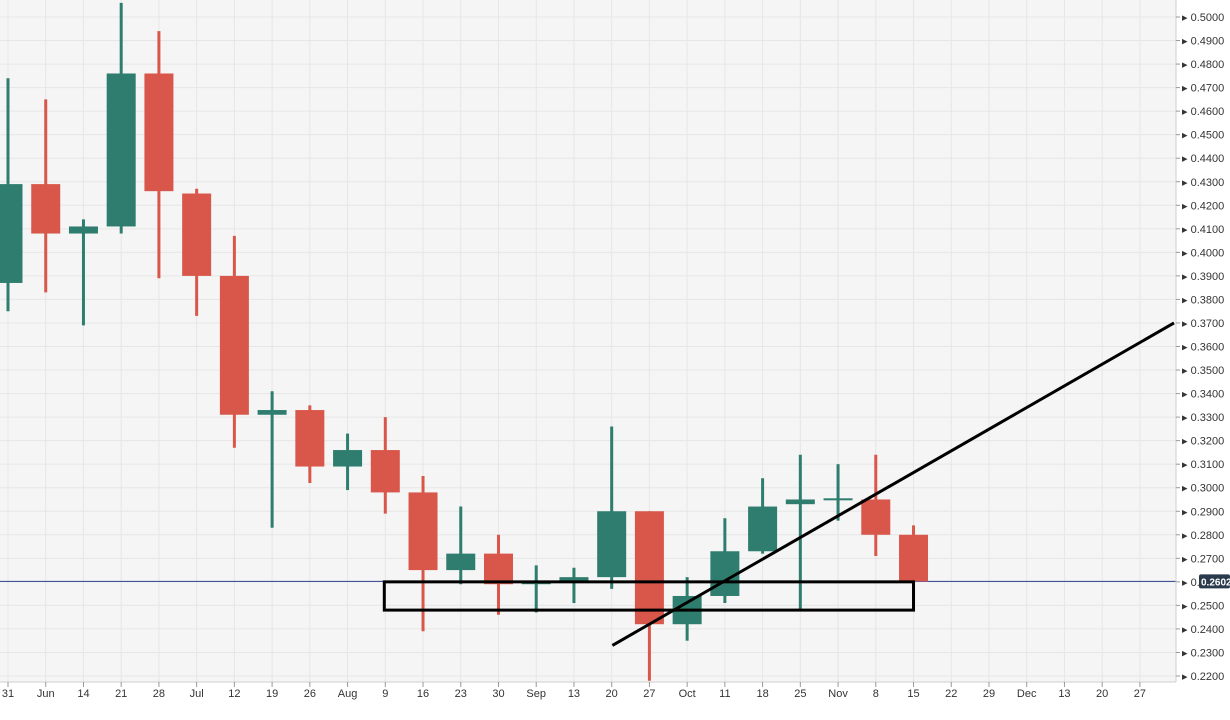 The width and height of the screenshot is (1230, 720). I want to click on time-tick-label: 29, so click(989, 694).